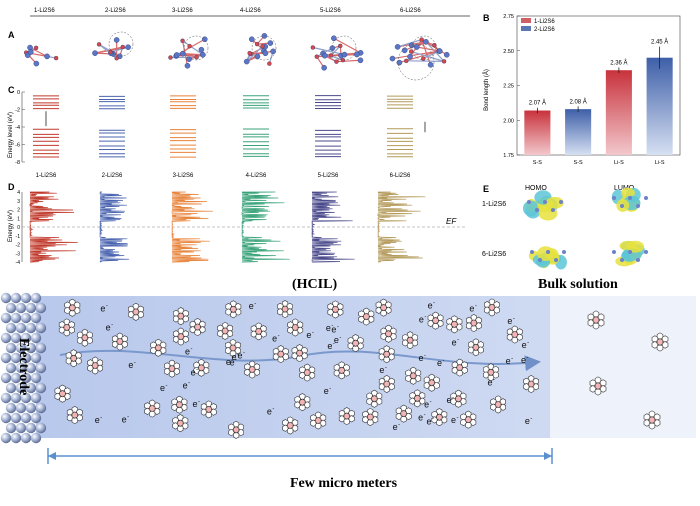 The height and width of the screenshot is (506, 700). What do you see at coordinates (410, 11) in the screenshot?
I see `structure-title: 6-Li2S6` at bounding box center [410, 11].